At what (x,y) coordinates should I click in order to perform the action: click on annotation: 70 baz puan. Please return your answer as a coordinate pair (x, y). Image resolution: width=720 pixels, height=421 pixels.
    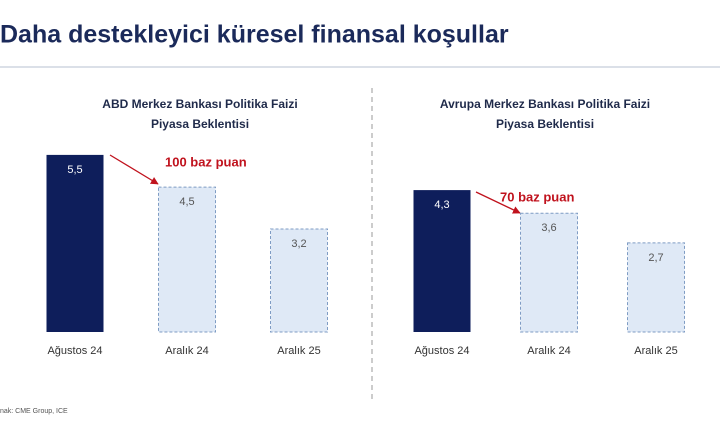
    Looking at the image, I should click on (537, 196).